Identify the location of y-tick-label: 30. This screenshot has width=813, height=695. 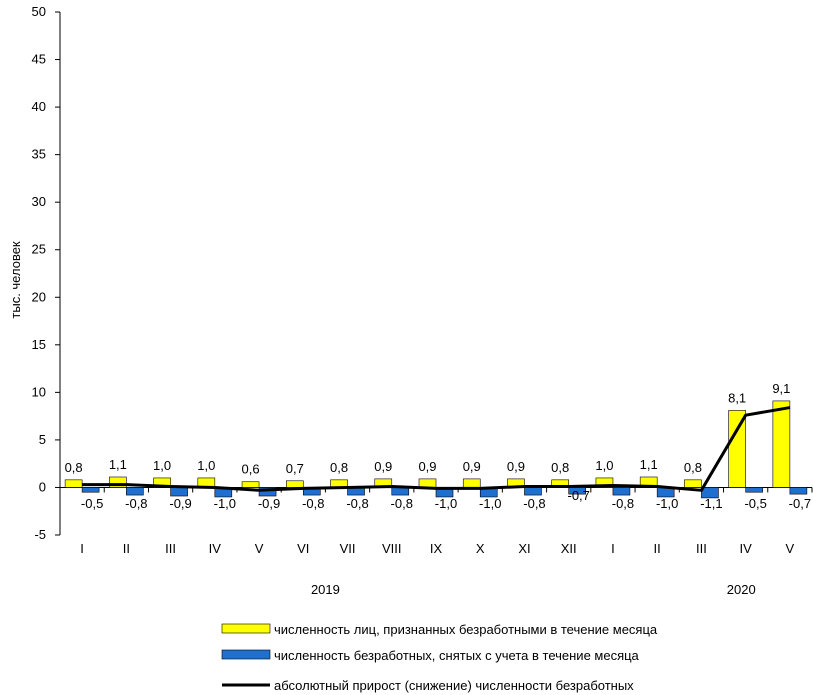
(39, 201).